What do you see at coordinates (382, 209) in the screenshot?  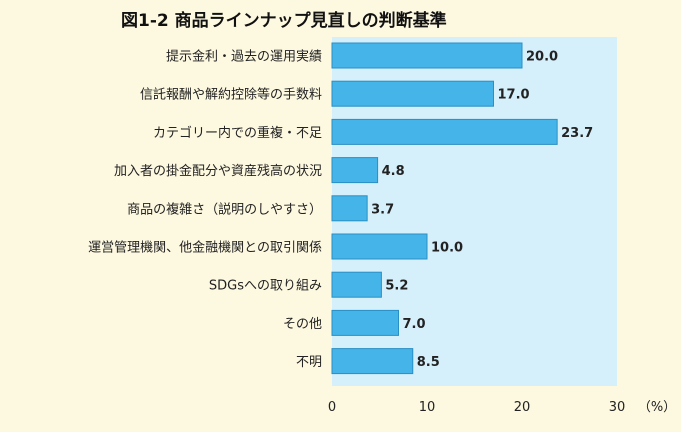 I see `data-label: 3.7` at bounding box center [382, 209].